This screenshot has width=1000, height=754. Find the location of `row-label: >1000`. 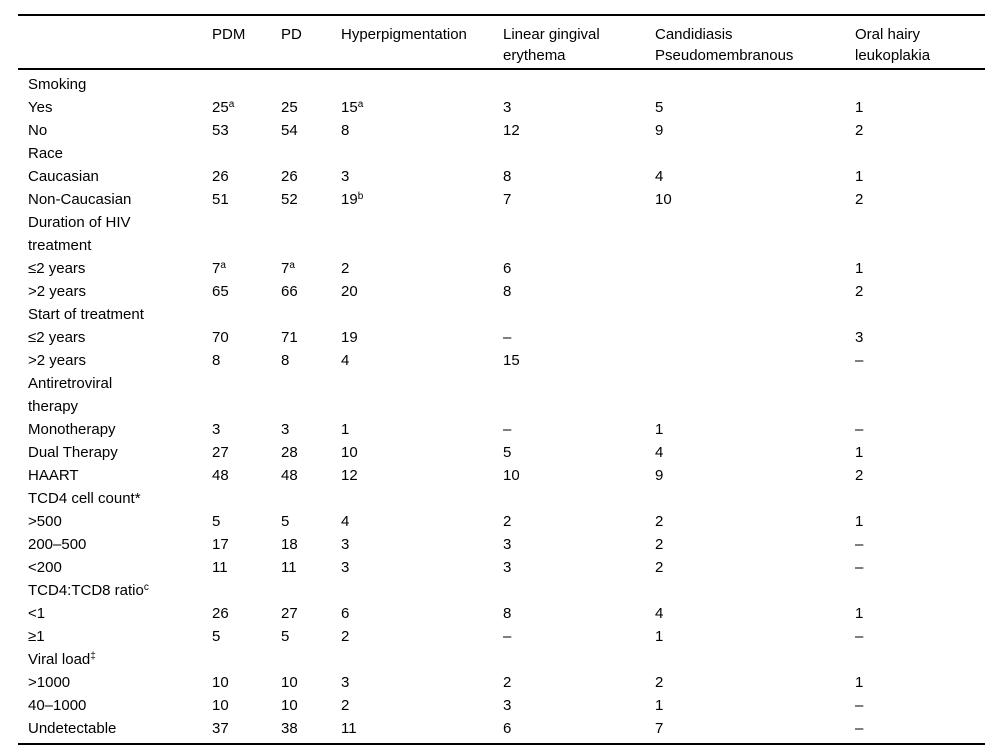

row-label: >1000 is located at coordinates (49, 682).